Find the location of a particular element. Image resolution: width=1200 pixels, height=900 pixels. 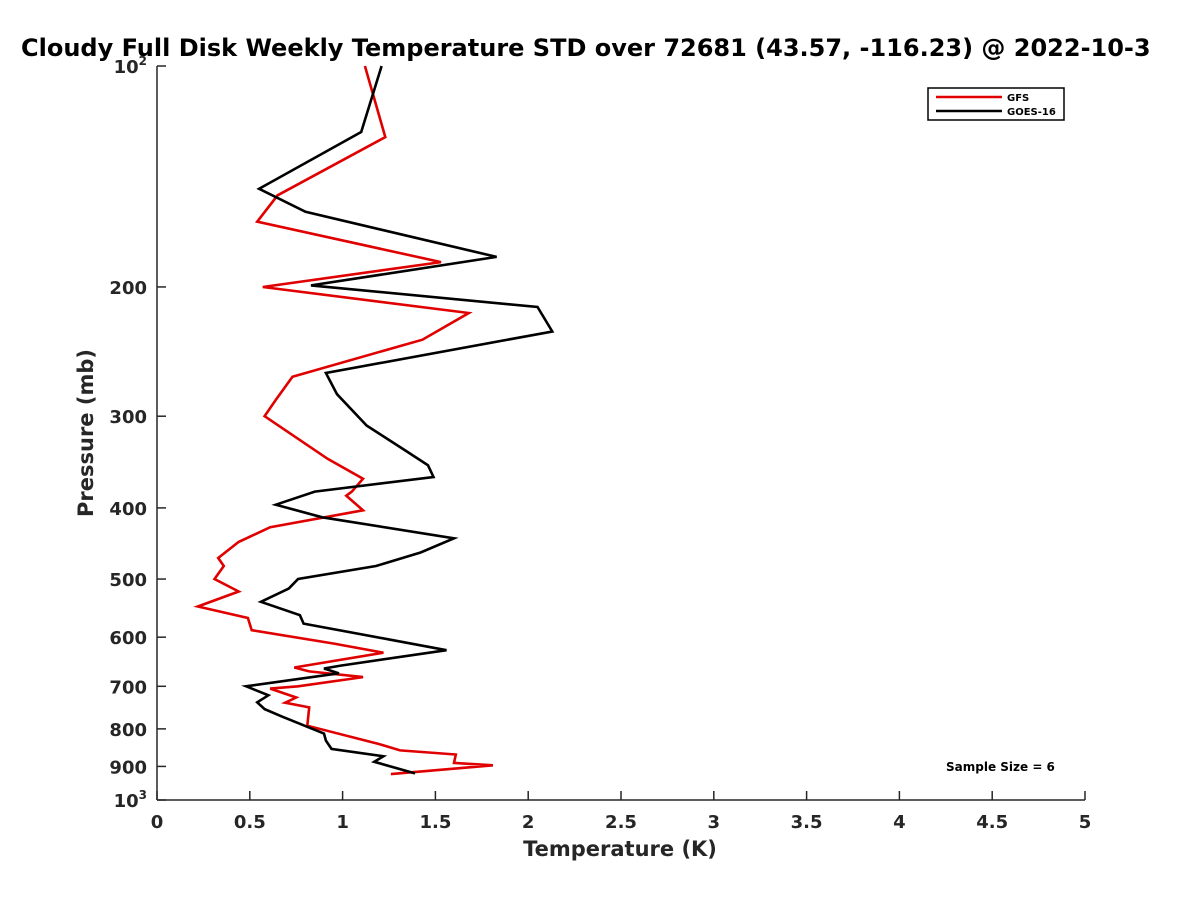

x-tick-label: 3.5 is located at coordinates (807, 822).